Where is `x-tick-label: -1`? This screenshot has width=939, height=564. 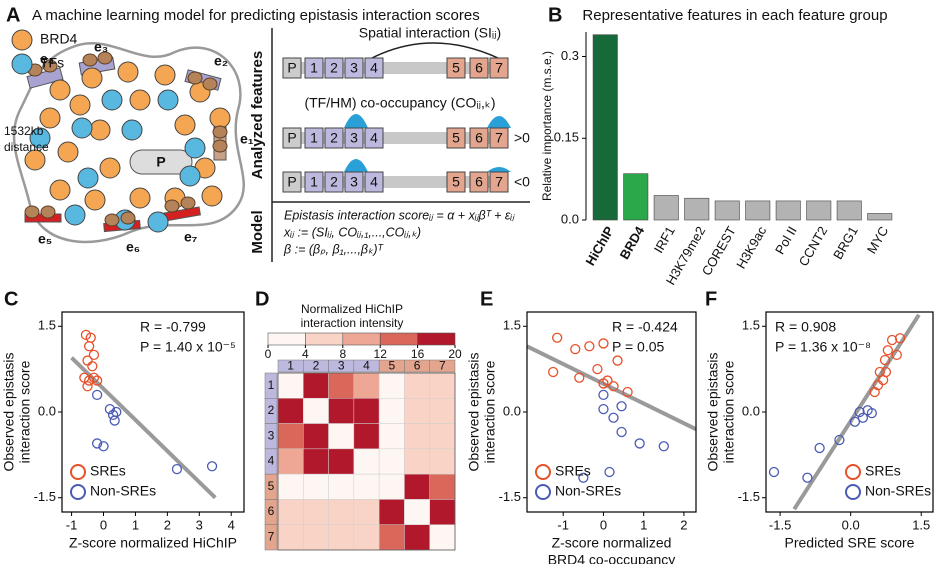 x-tick-label: -1 is located at coordinates (72, 524).